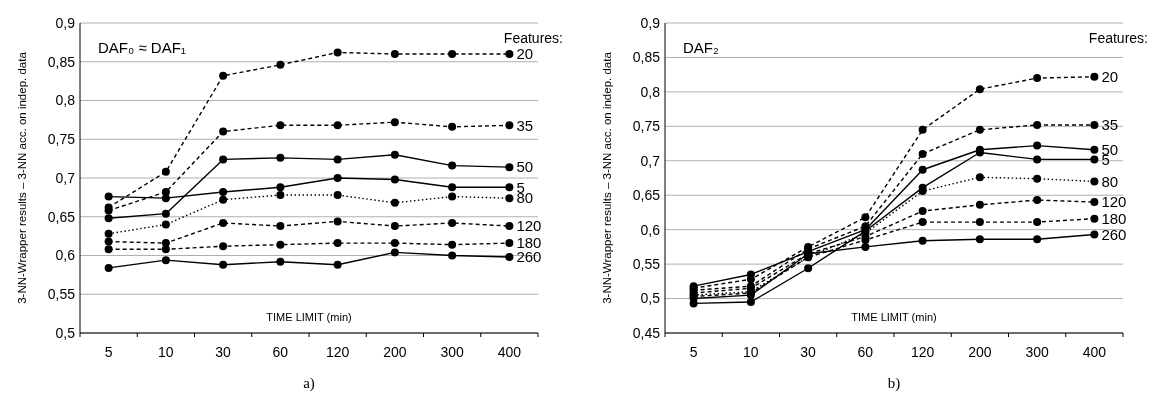 This screenshot has height=401, width=1174. I want to click on text: b), so click(894, 383).